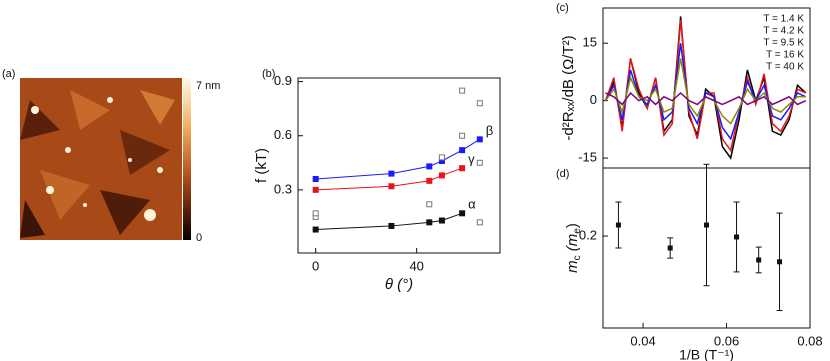 The height and width of the screenshot is (361, 830). Describe the element at coordinates (315, 265) in the screenshot. I see `x-tick-label: 0` at that location.